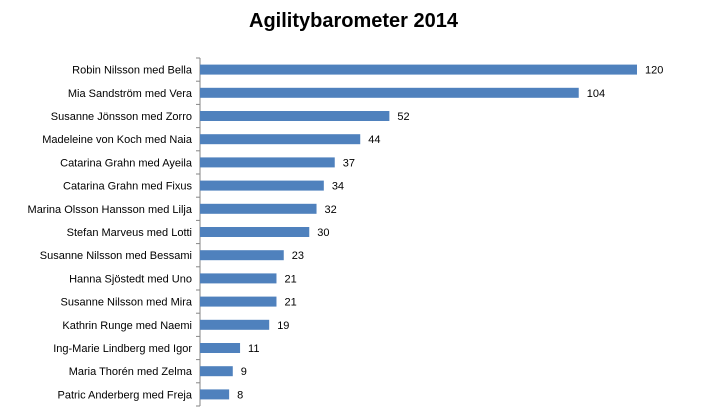  I want to click on category-label: Mia Sandström med Vera, so click(130, 94).